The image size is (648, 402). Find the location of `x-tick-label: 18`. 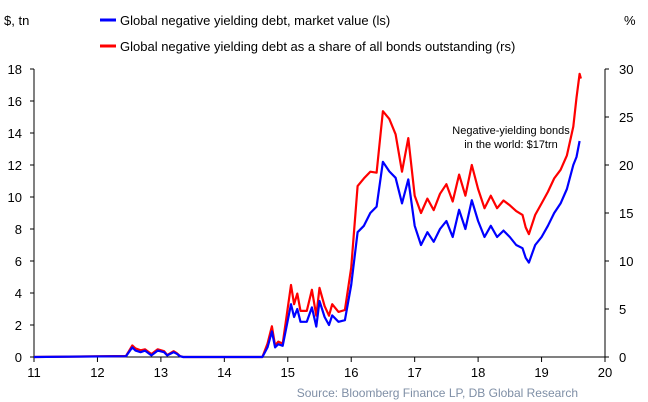

x-tick-label: 18 is located at coordinates (478, 372).